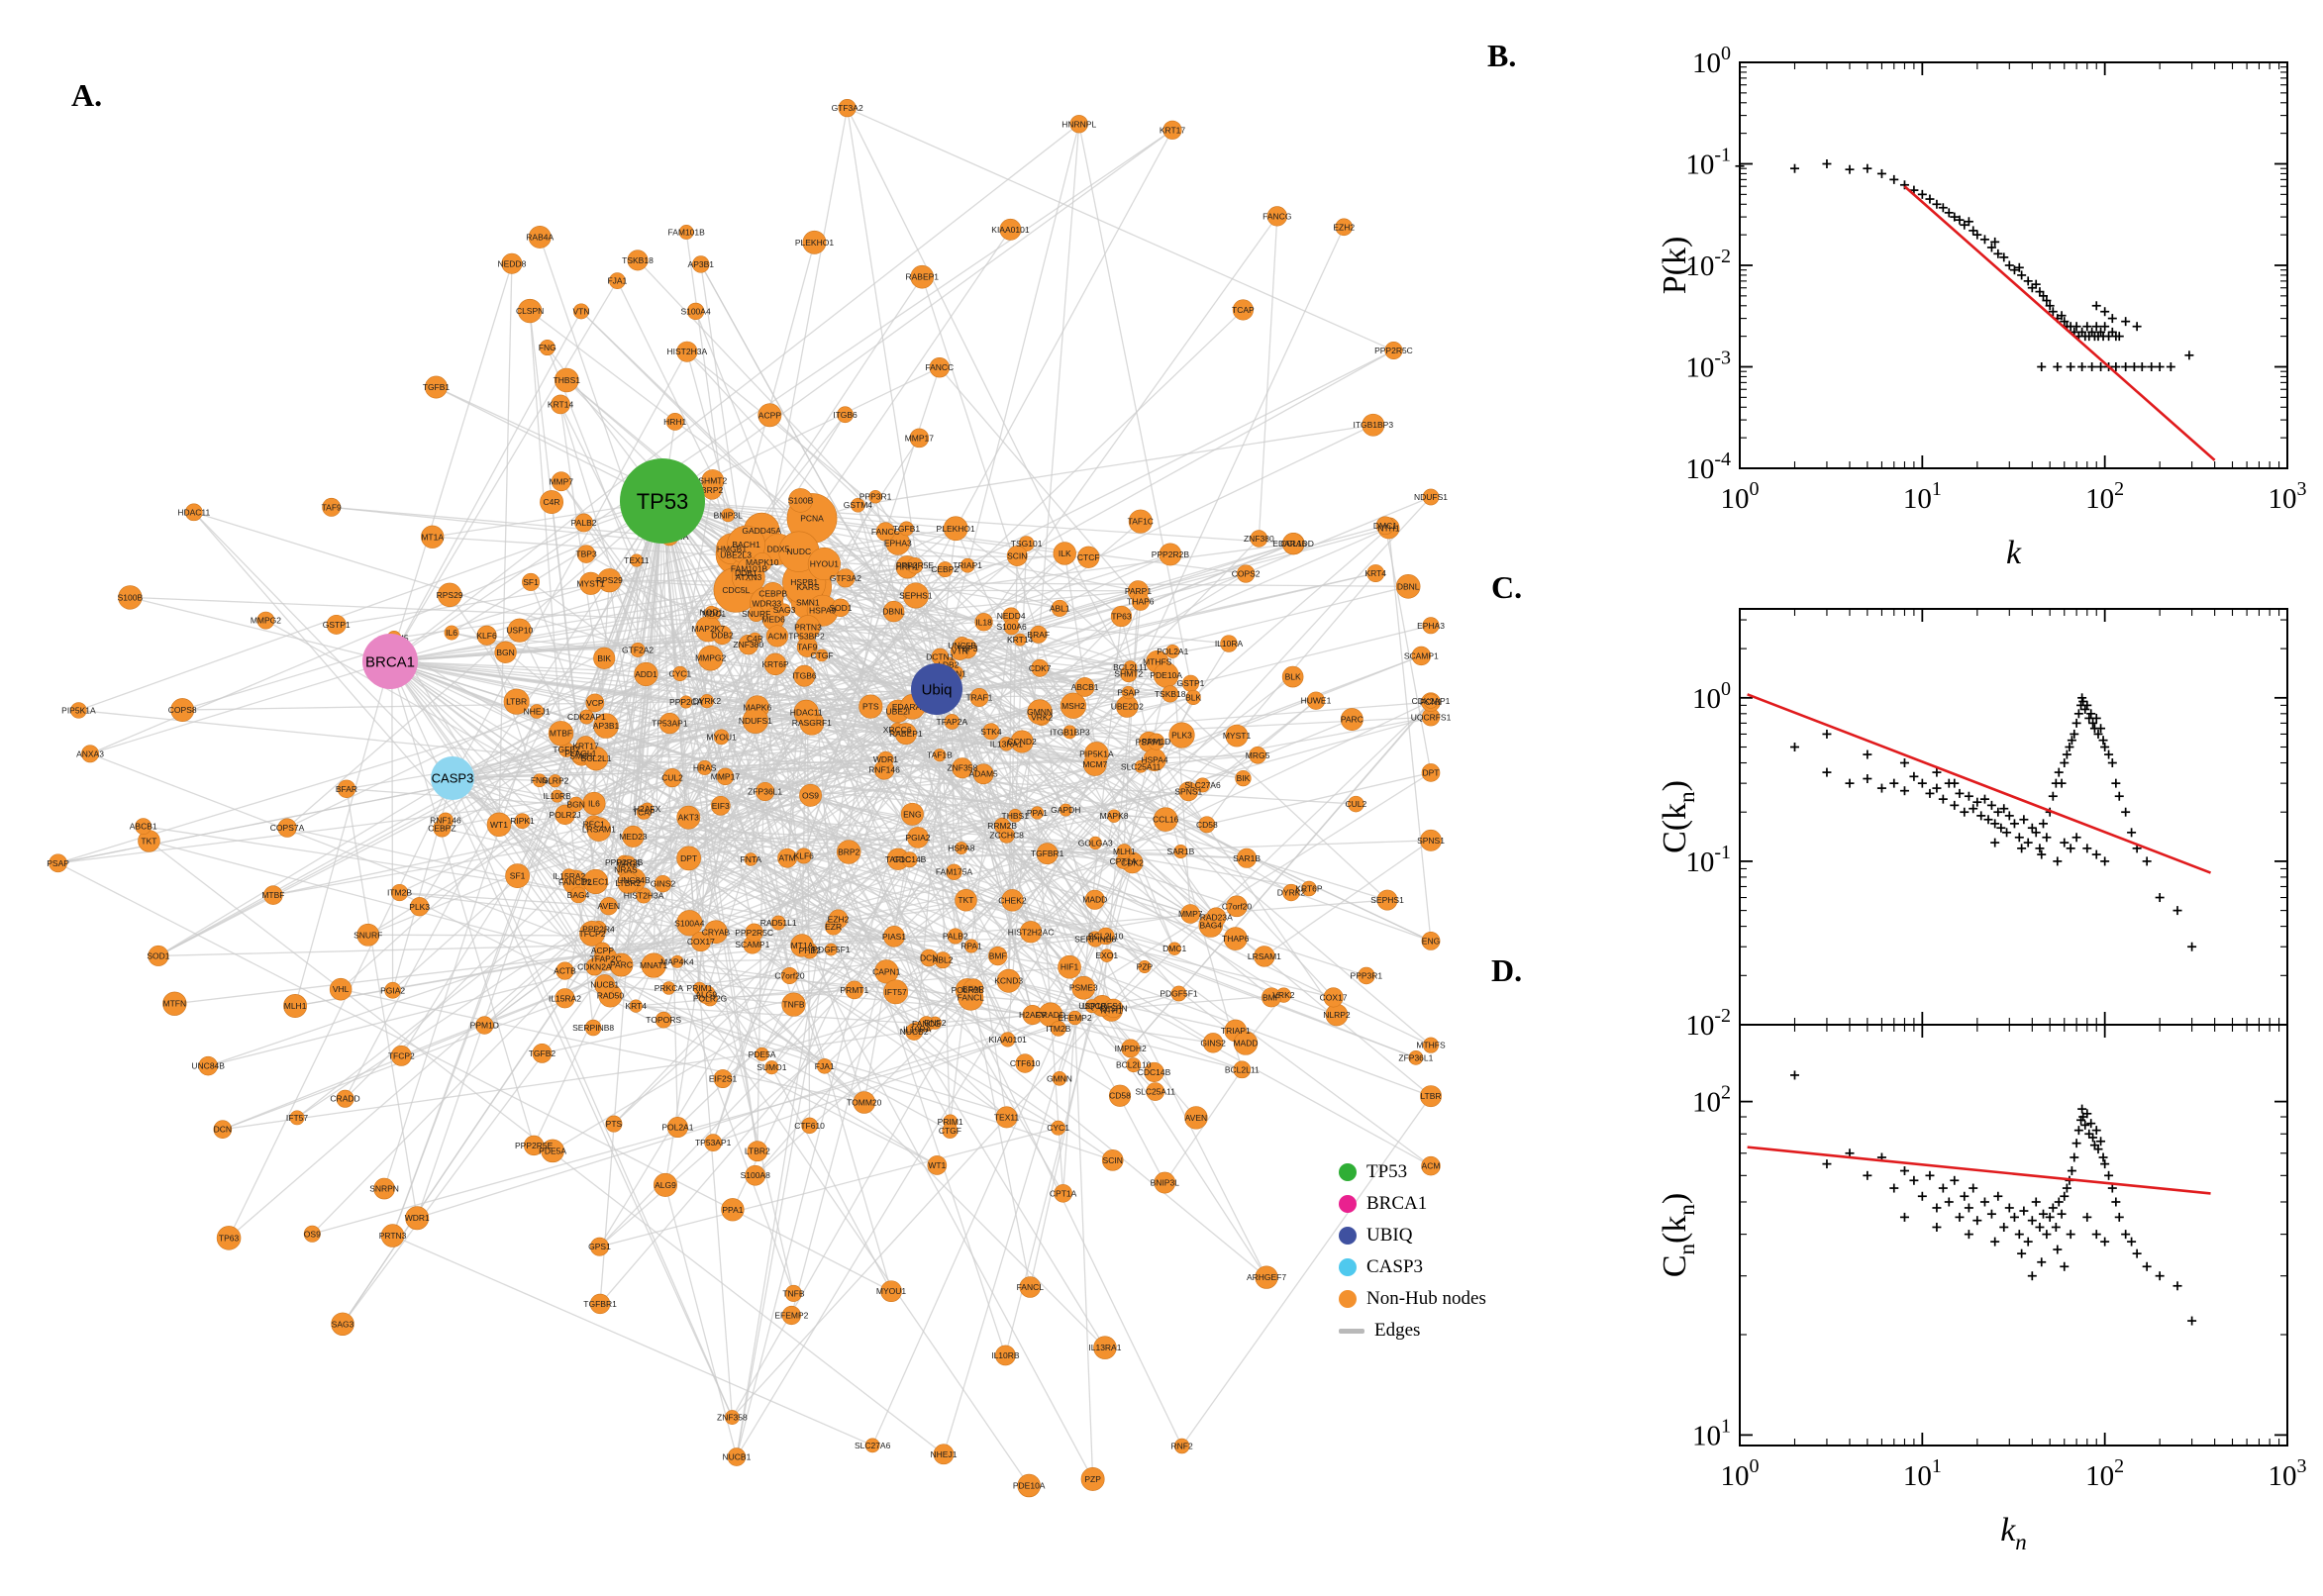 This screenshot has width=2323, height=1596. What do you see at coordinates (677, 961) in the screenshot?
I see `node-label: MAP4K4` at bounding box center [677, 961].